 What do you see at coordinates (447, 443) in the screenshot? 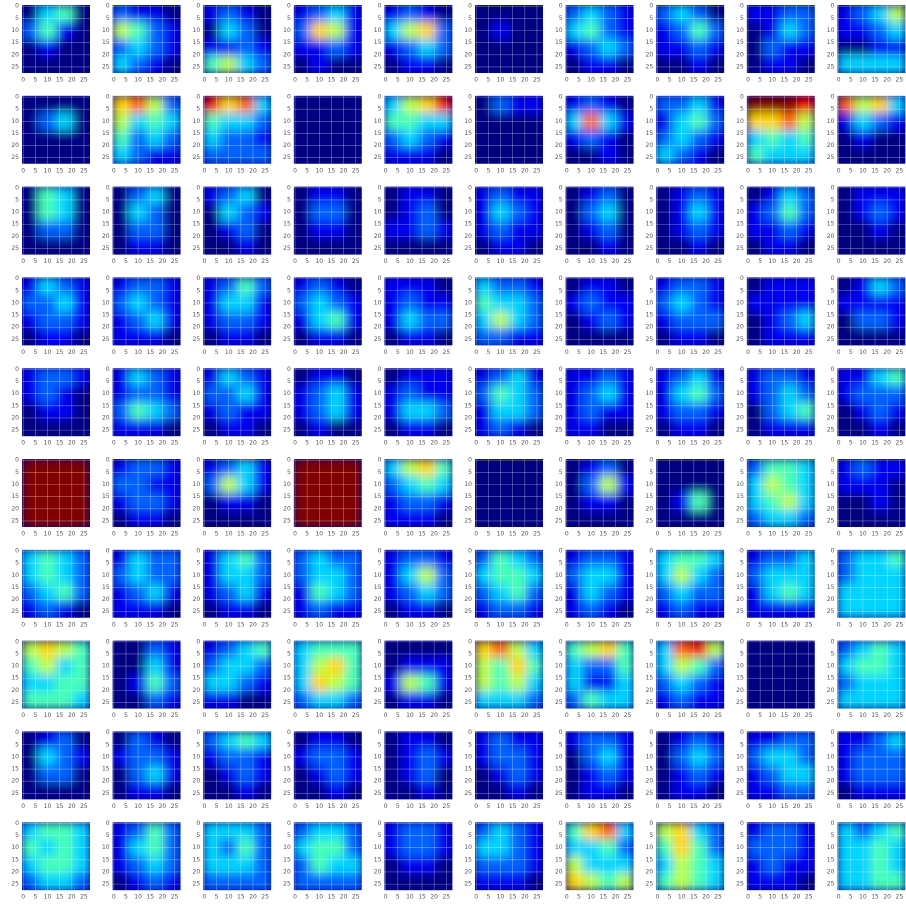
I see `x-tick-label: 25` at bounding box center [447, 443].